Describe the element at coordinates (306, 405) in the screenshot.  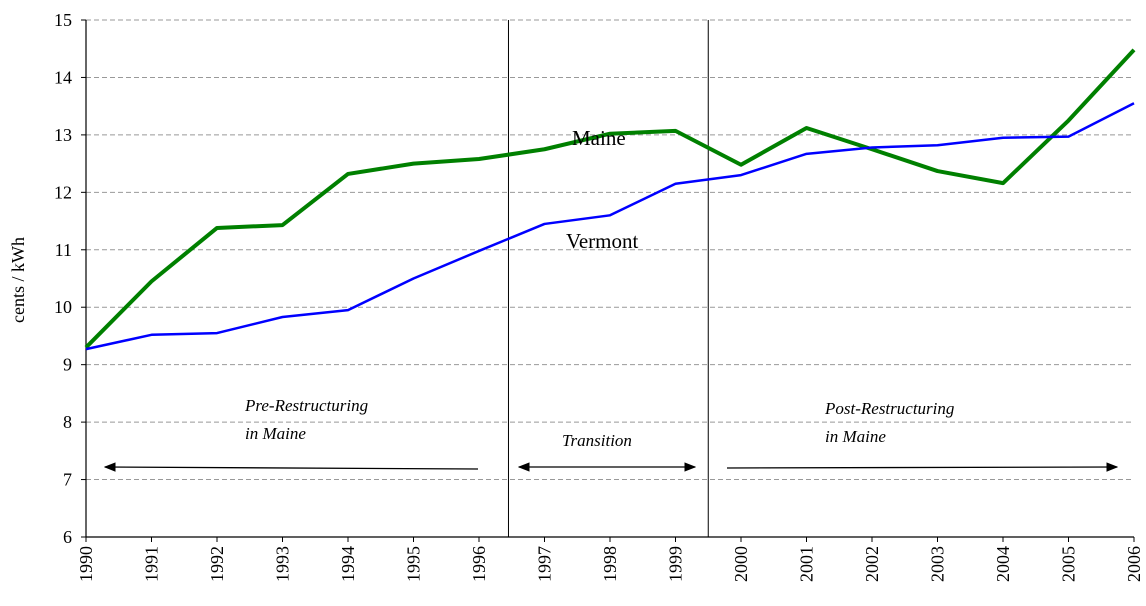
I see `annotation: Pre-Restructuring` at that location.